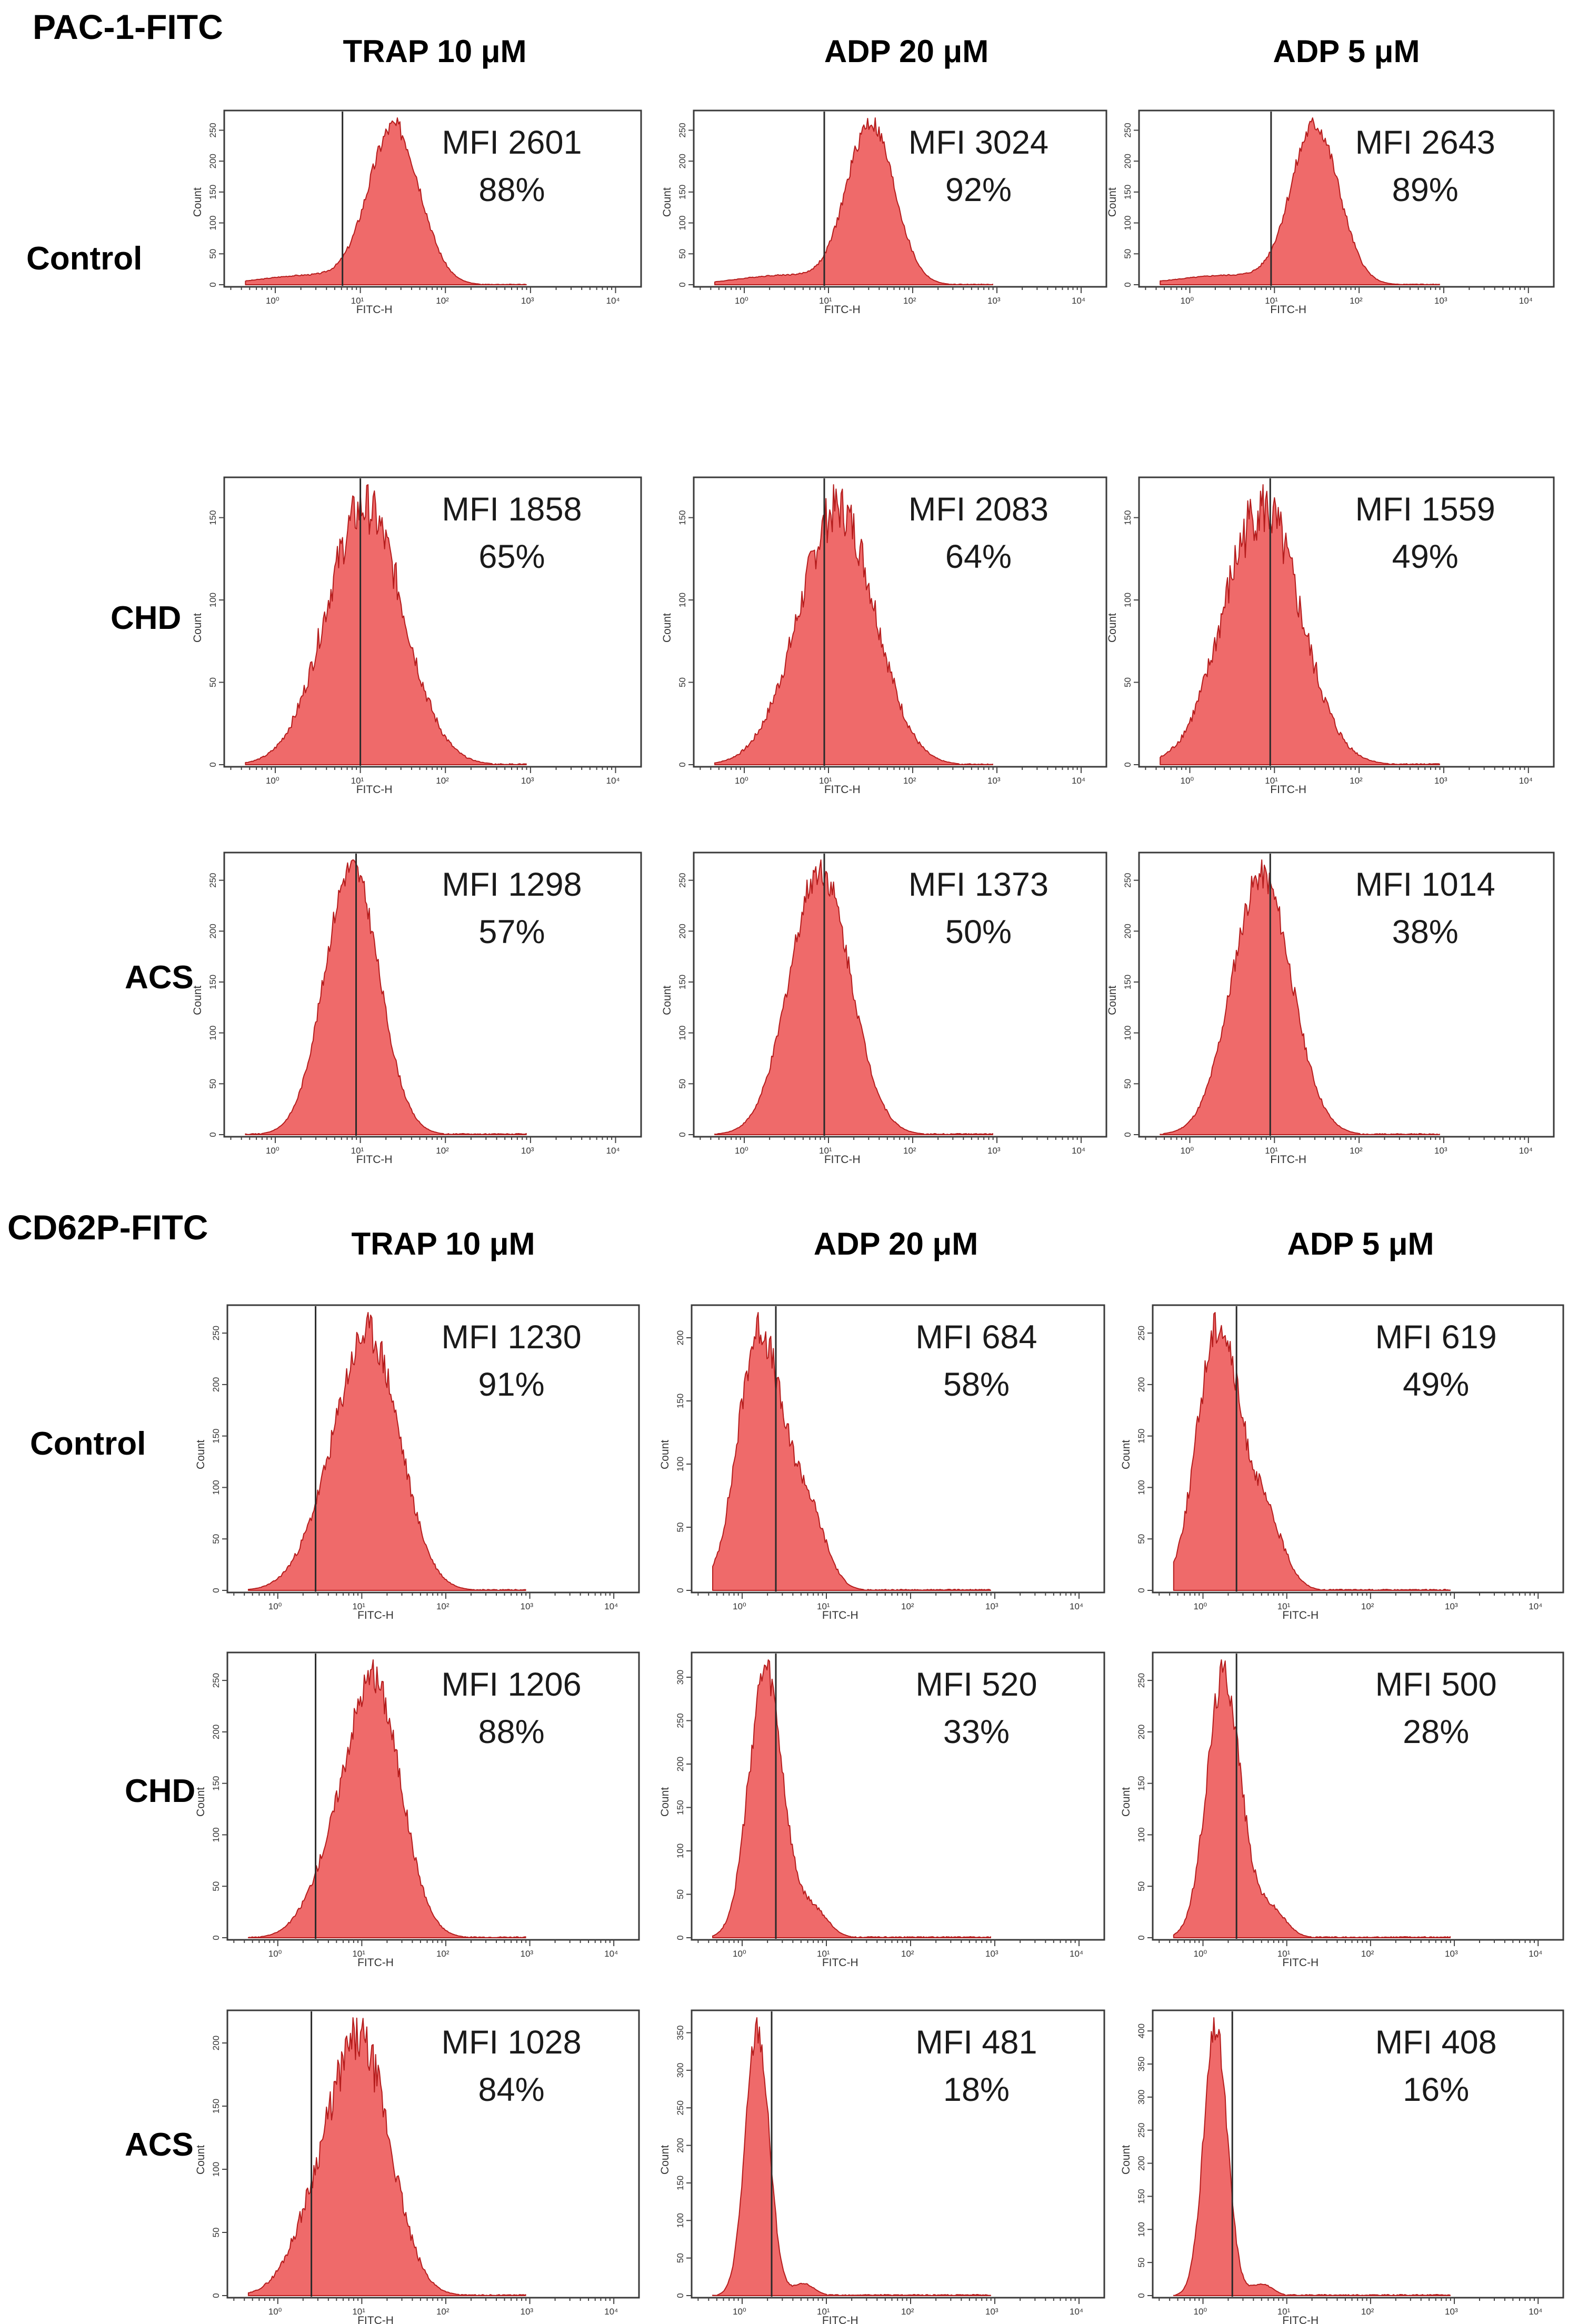 The width and height of the screenshot is (1578, 2324). Describe the element at coordinates (1436, 2089) in the screenshot. I see `percent-label: 16%` at that location.